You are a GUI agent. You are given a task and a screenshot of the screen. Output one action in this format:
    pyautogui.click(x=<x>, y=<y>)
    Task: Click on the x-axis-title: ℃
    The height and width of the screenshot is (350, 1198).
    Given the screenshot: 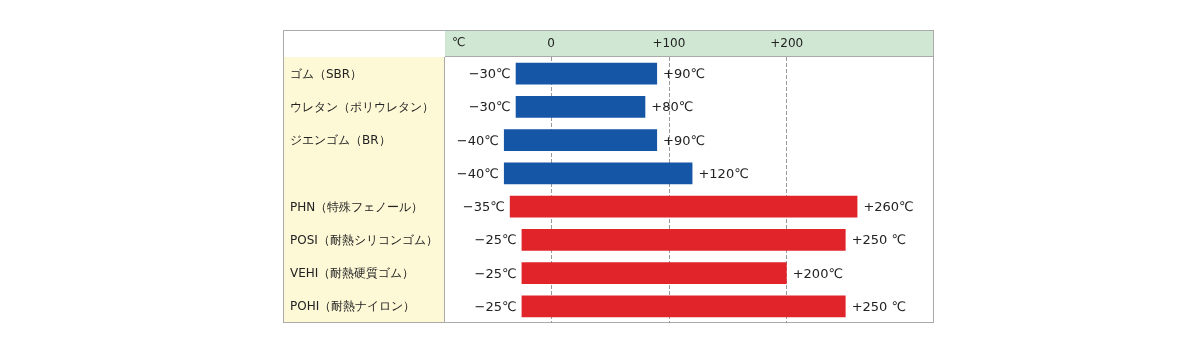 What is the action you would take?
    pyautogui.click(x=459, y=42)
    